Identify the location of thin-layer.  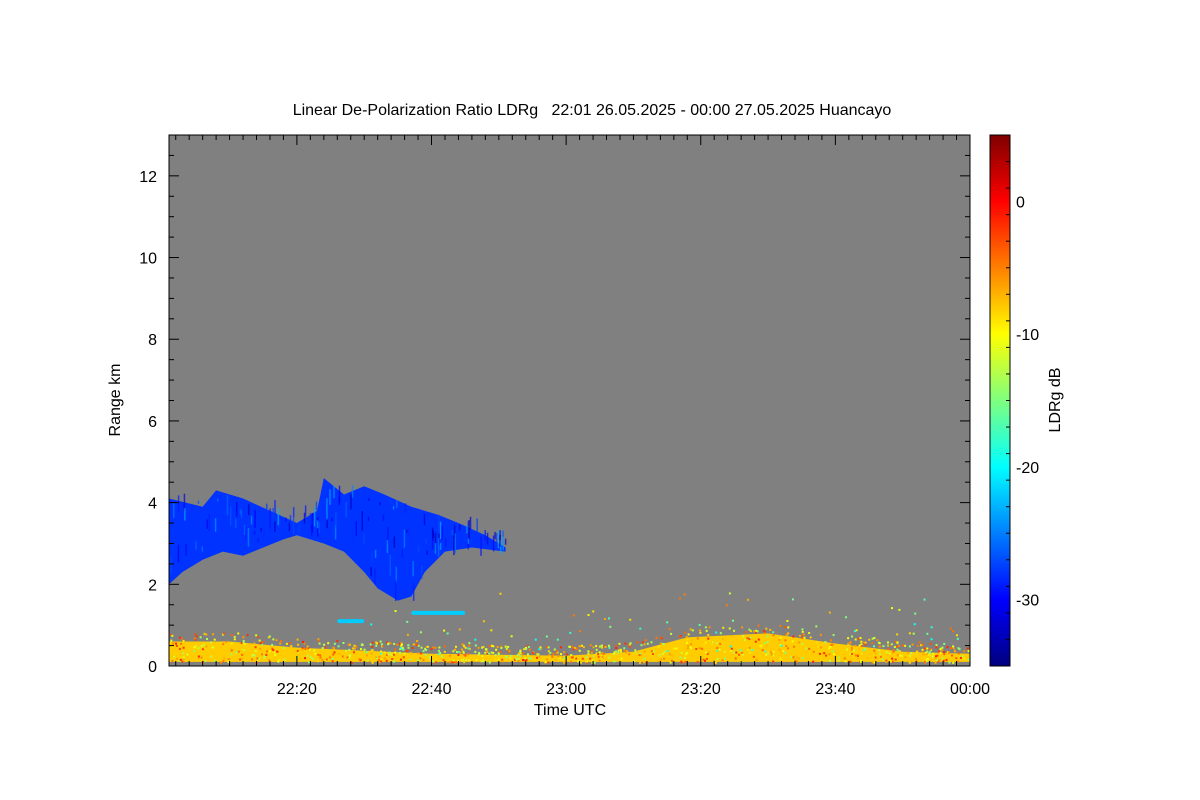
(351, 621).